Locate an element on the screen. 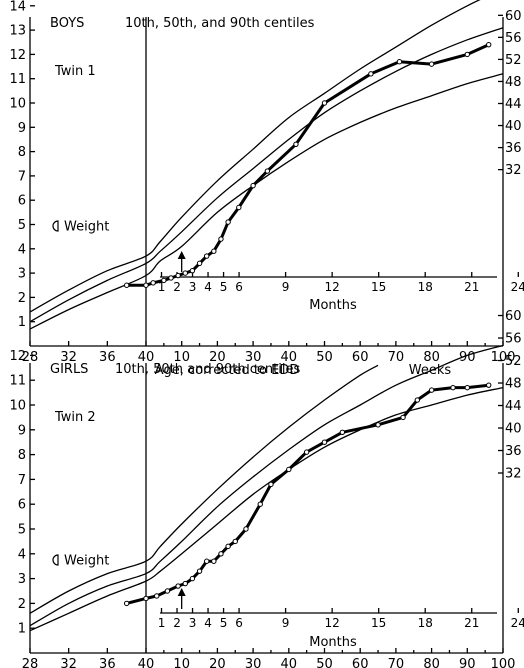 The height and width of the screenshot is (668, 524). y-tick-label-lb: 44 is located at coordinates (513, 406).